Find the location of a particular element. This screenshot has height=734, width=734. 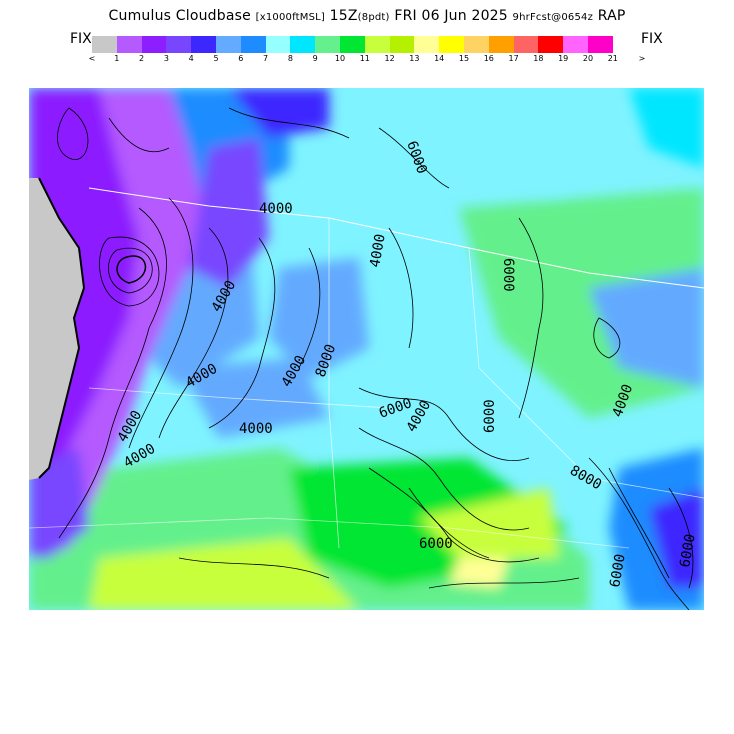

canada-border is located at coordinates (396, 238).